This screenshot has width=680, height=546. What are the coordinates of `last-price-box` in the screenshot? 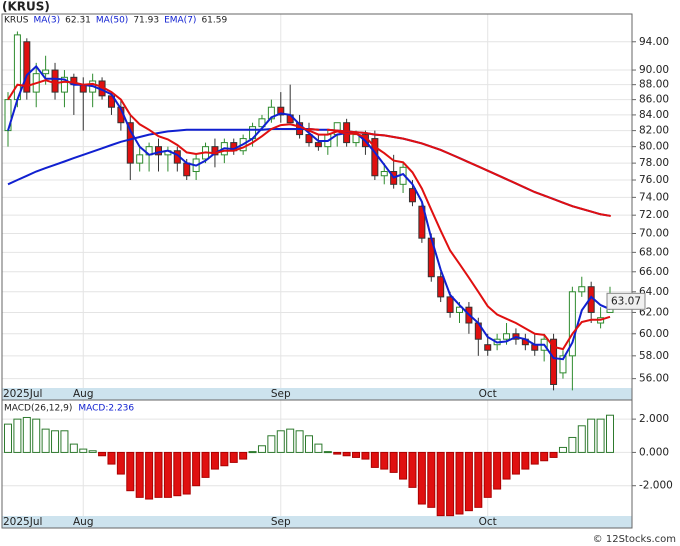 It's located at (626, 301).